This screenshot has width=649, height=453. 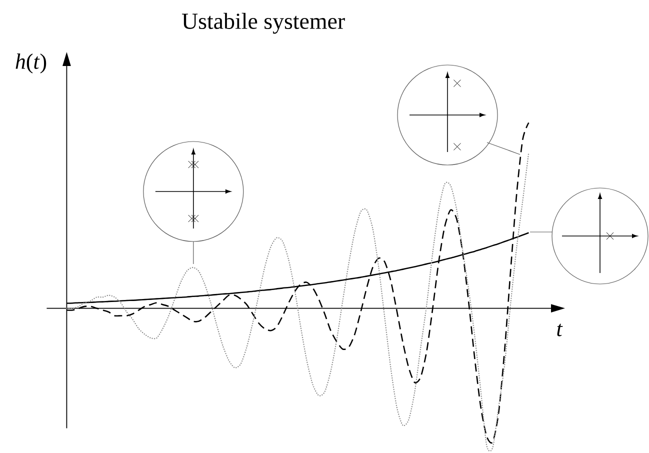 I want to click on x-axis-title: t, so click(x=560, y=330).